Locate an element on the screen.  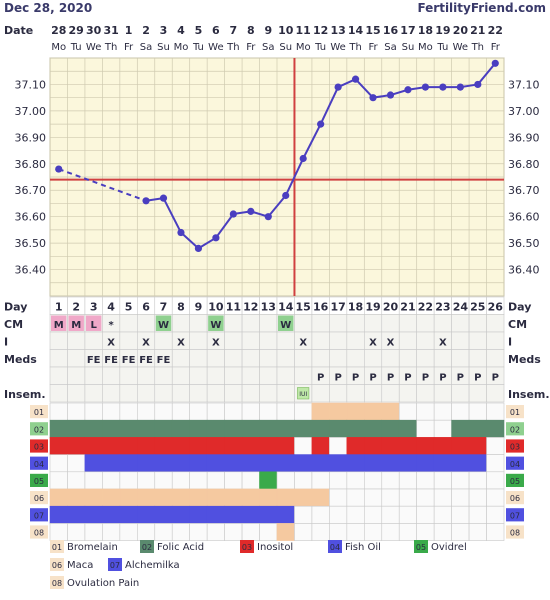
date-tick: 9 is located at coordinates (268, 30).